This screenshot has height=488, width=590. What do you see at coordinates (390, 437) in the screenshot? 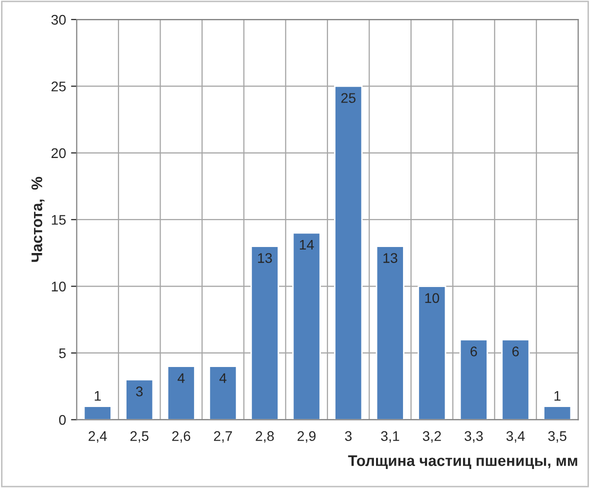
I see `x-tick-label: 3,1` at bounding box center [390, 437].